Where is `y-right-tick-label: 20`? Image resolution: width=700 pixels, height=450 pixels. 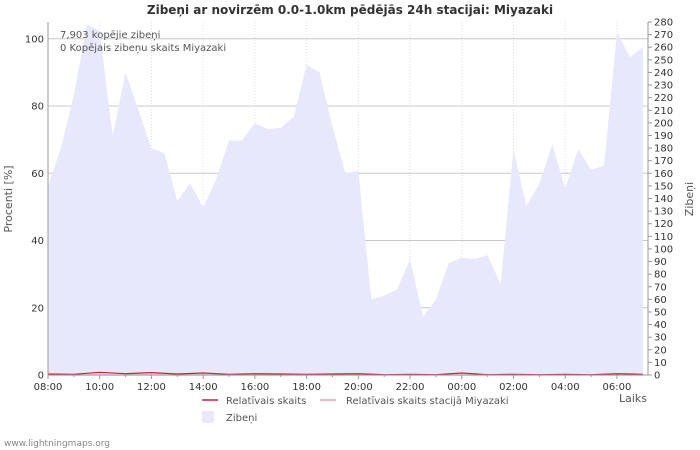 y-right-tick-label: 20 is located at coordinates (660, 350).